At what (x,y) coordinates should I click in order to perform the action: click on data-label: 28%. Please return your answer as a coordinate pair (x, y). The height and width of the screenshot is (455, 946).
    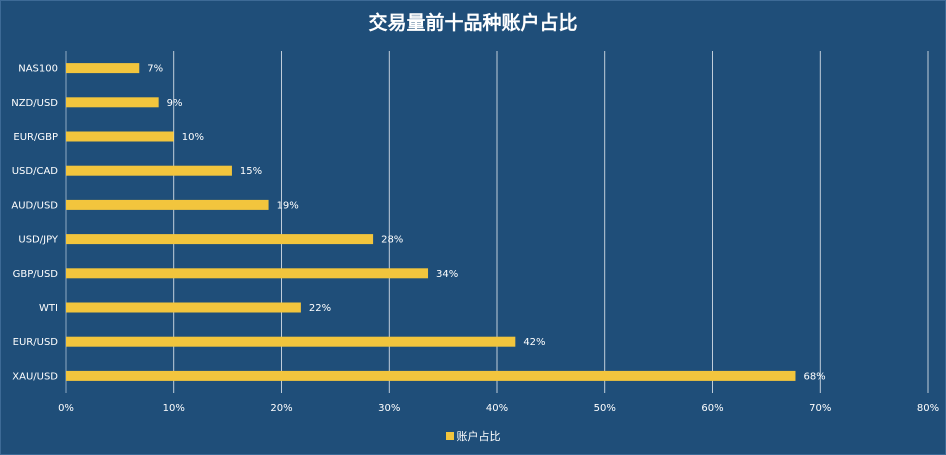
    Looking at the image, I should click on (392, 240).